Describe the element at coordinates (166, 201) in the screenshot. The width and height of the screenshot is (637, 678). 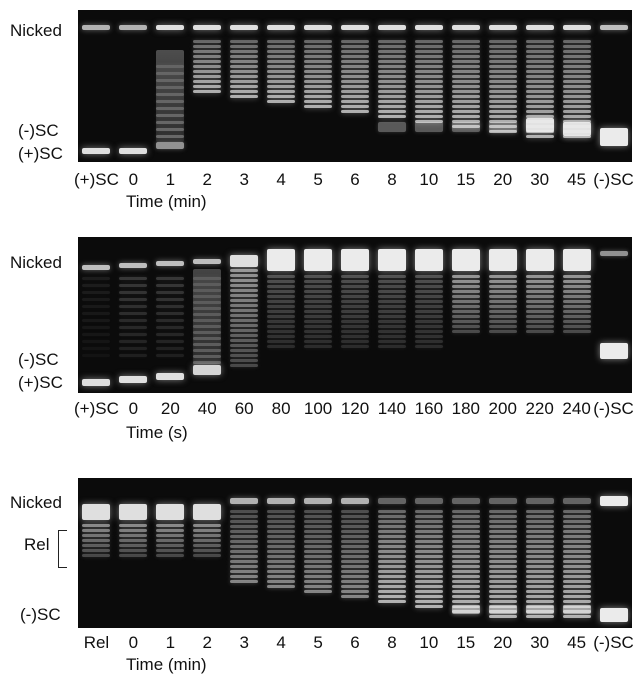
I see `x-axis-title: Time (min)` at that location.